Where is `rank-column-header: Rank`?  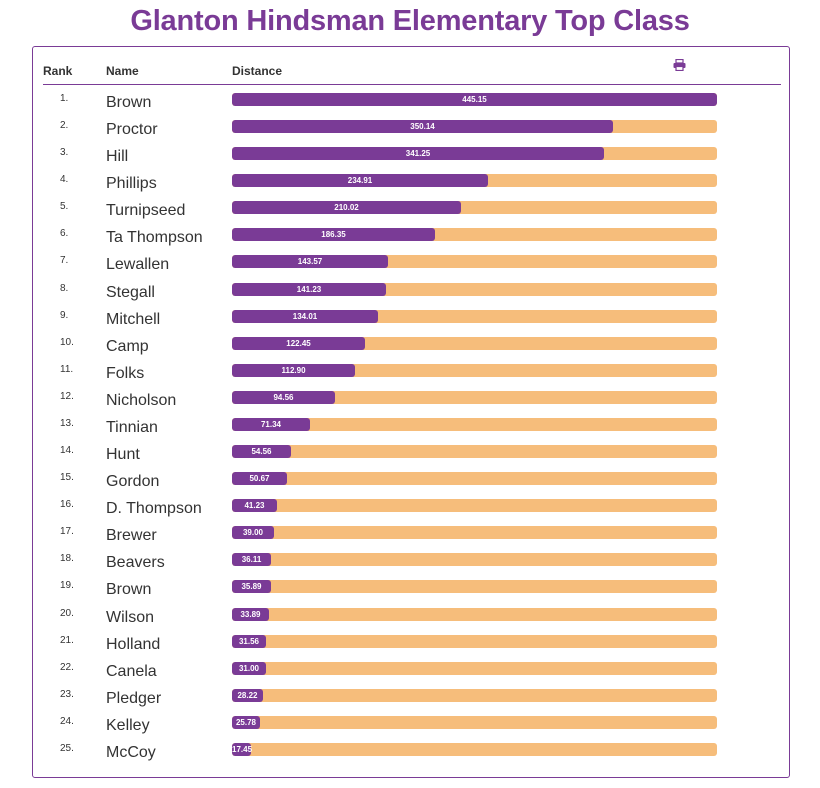
rank-column-header: Rank is located at coordinates (58, 71).